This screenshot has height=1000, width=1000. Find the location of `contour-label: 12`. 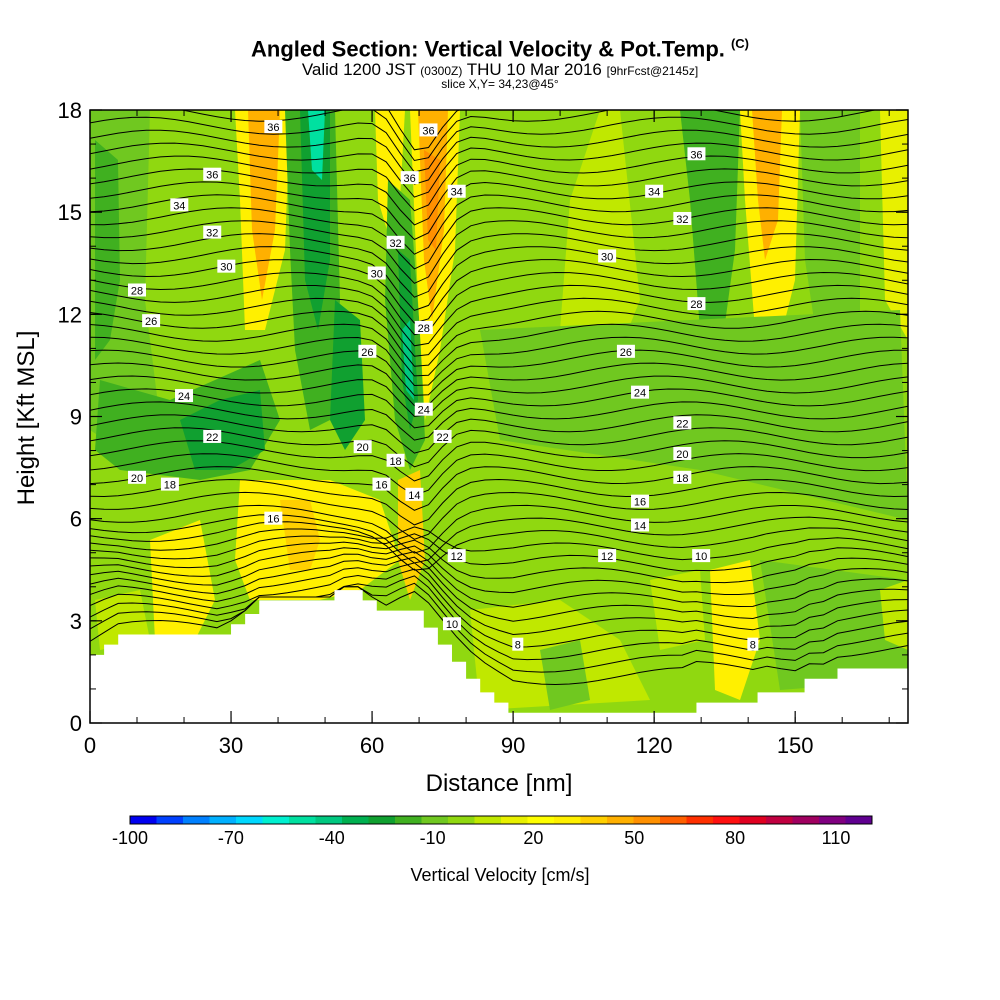

contour-label: 12 is located at coordinates (607, 557).